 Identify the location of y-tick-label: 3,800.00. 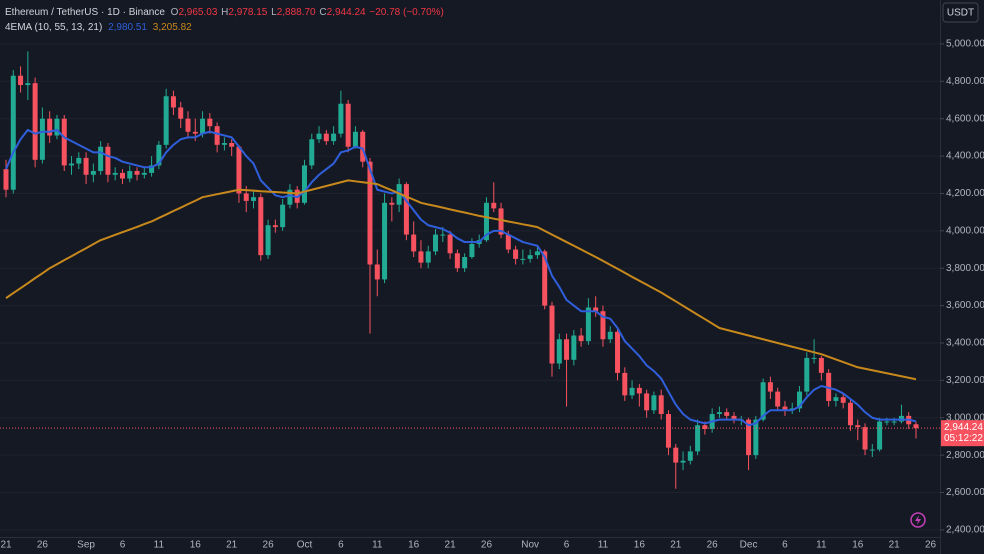
(965, 268).